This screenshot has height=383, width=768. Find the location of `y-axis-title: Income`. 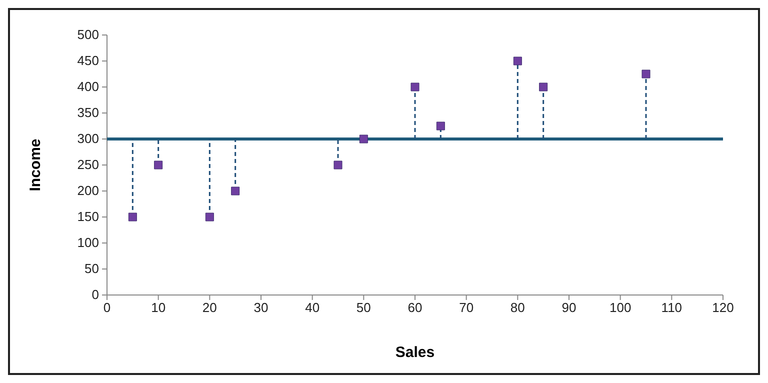

y-axis-title: Income is located at coordinates (35, 165).